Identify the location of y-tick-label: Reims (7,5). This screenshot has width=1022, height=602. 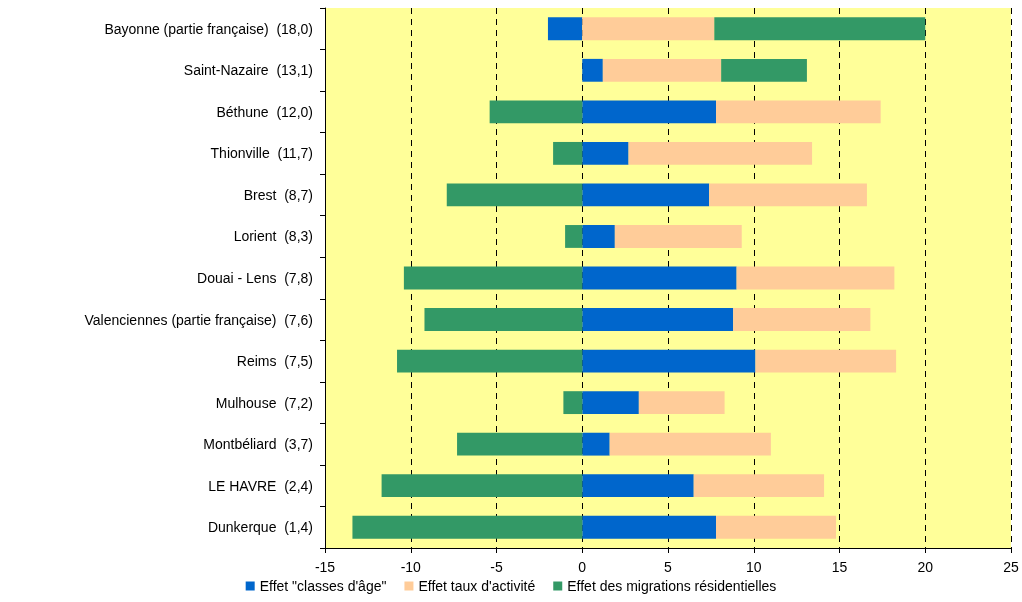
(274, 361).